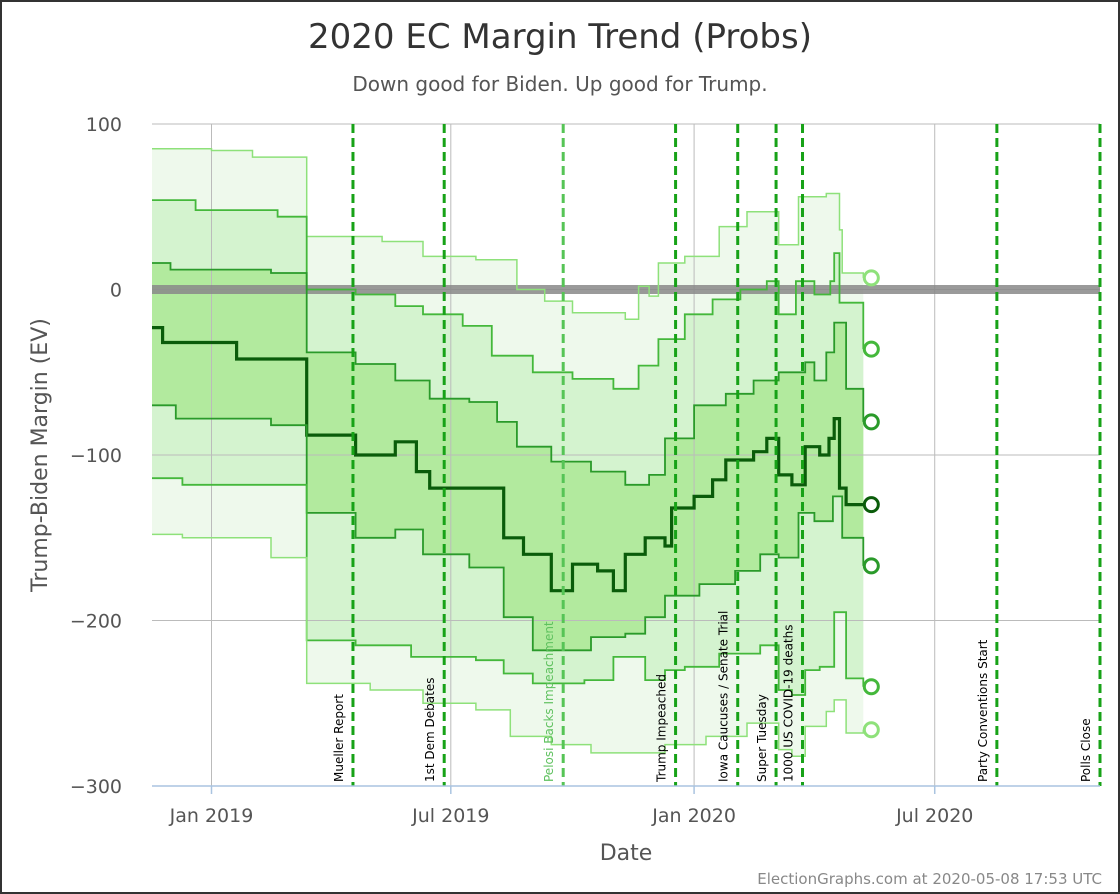  What do you see at coordinates (662, 728) in the screenshot?
I see `event-label: Trump Impeached` at bounding box center [662, 728].